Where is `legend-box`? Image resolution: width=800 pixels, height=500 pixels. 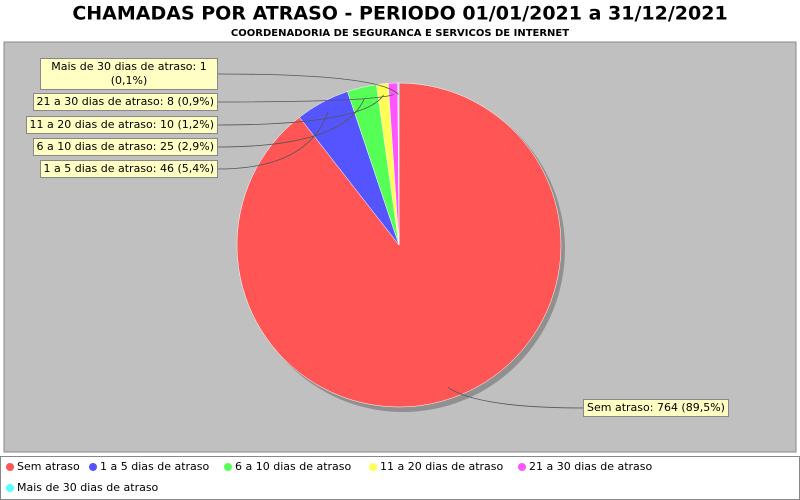
legend-box is located at coordinates (400, 478).